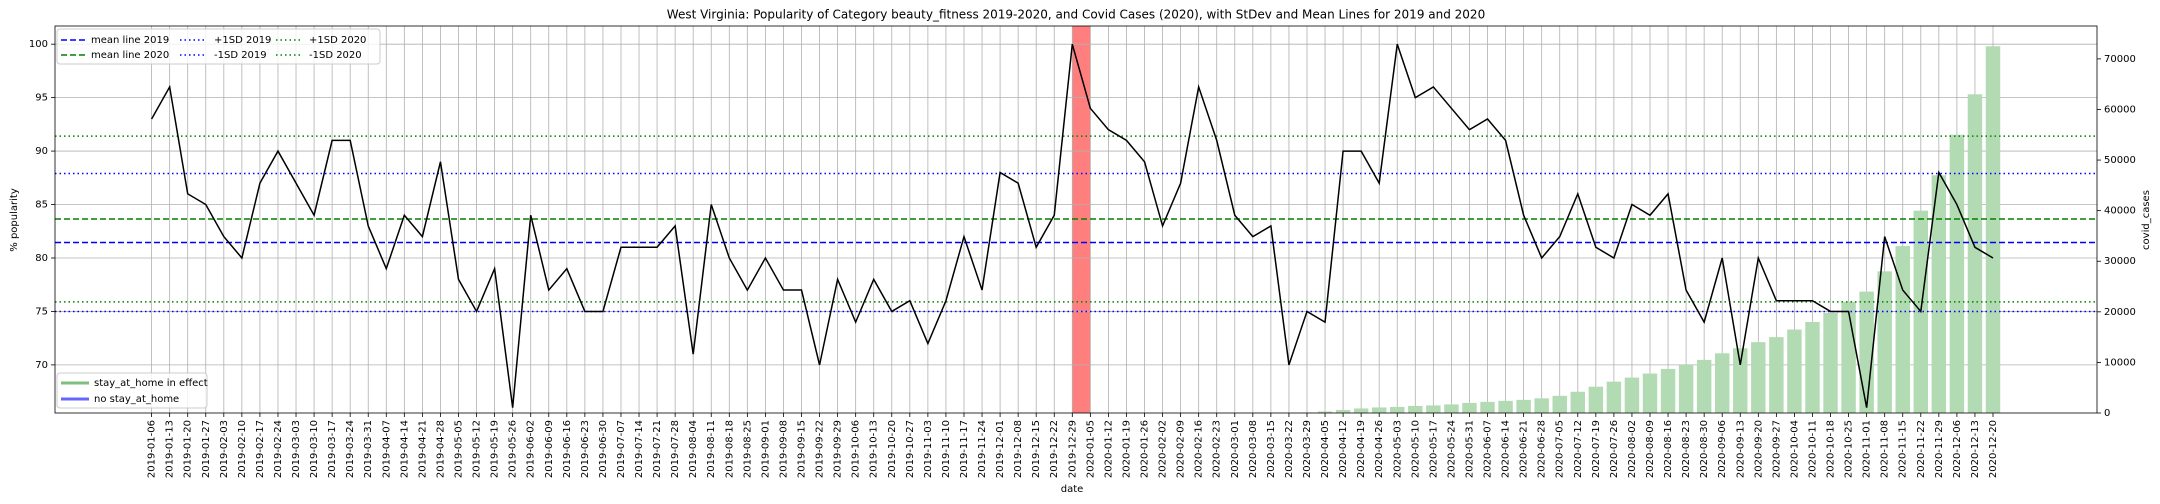 This screenshot has width=2160, height=504. Describe the element at coordinates (1253, 449) in the screenshot. I see `x-tick-label: 2020-03-08` at that location.